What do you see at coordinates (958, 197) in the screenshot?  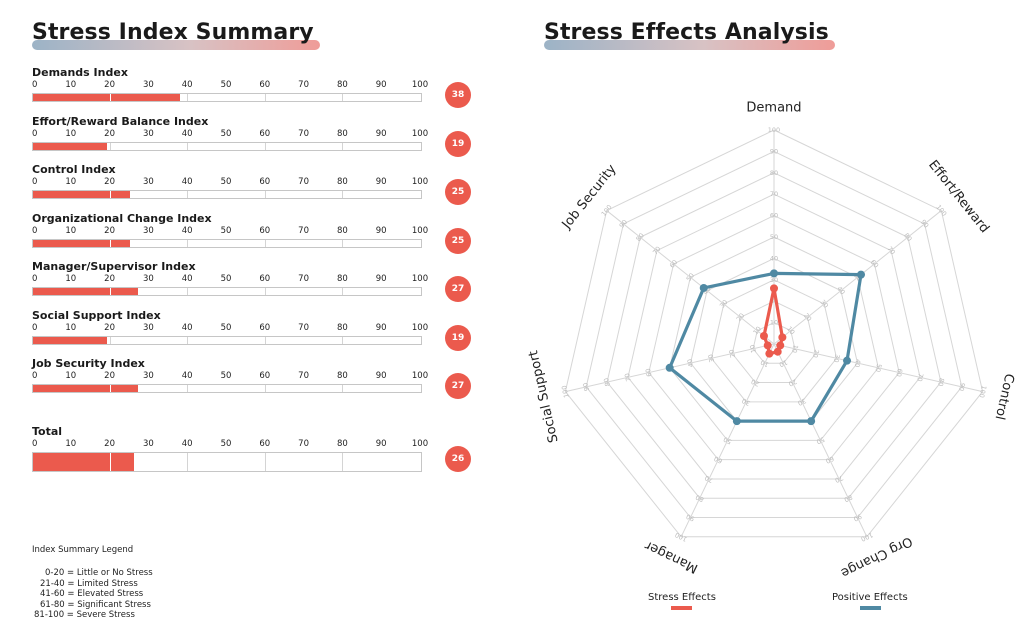 I see `radar-axis-label: Effort/Reward` at bounding box center [958, 197].